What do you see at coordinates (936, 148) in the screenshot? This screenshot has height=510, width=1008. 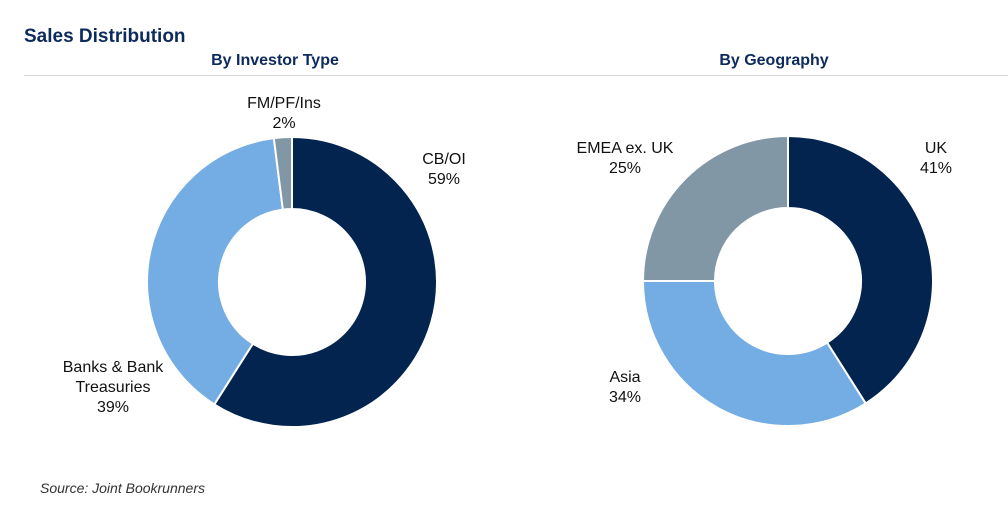 I see `label-uk-name: UK` at bounding box center [936, 148].